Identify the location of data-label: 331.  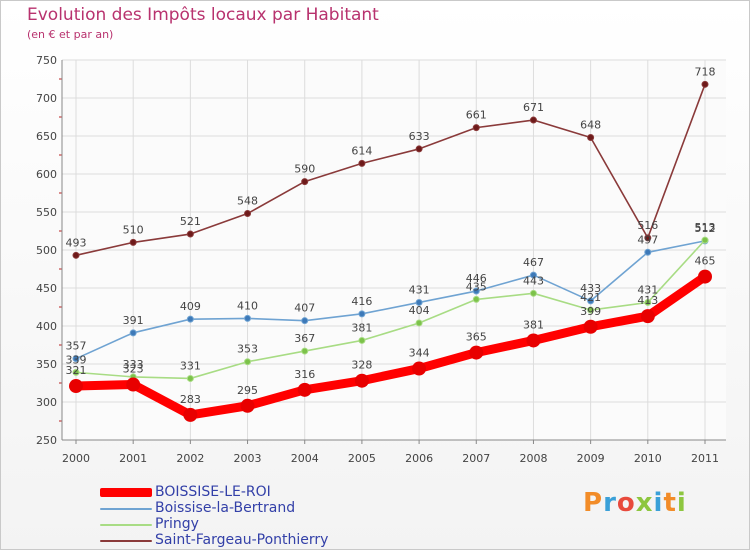
(190, 365).